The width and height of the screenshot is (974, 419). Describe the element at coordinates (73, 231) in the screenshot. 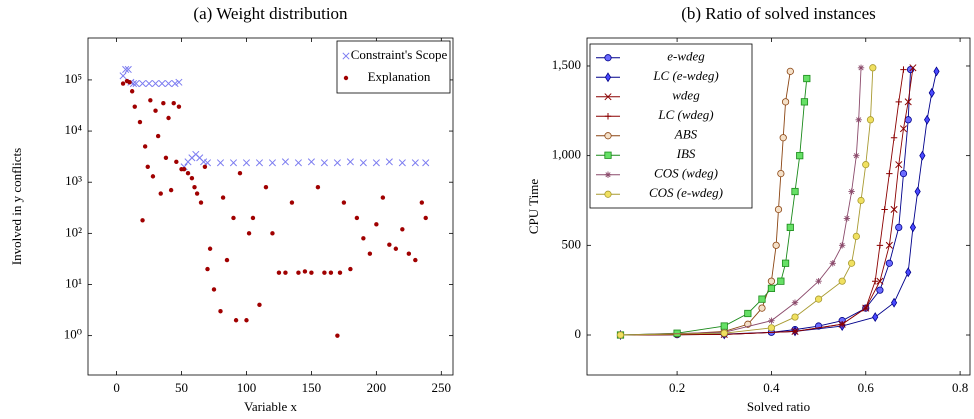

I see `y-tick-label: 10²` at that location.